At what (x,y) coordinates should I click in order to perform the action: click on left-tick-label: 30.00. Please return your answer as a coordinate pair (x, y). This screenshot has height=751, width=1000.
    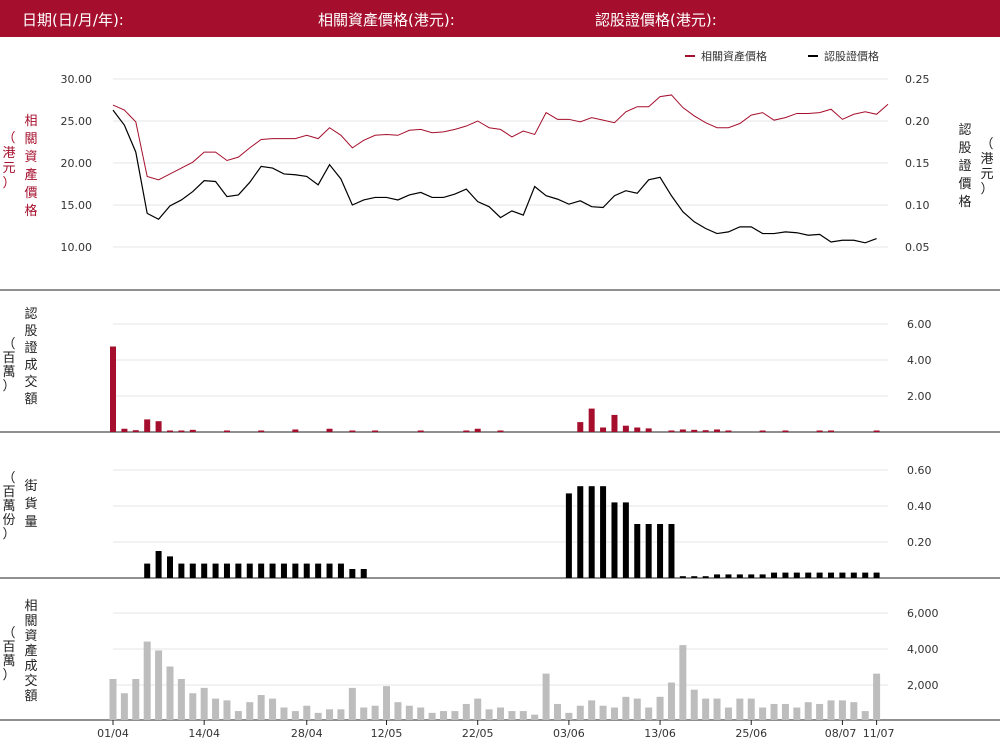
    Looking at the image, I should click on (77, 79).